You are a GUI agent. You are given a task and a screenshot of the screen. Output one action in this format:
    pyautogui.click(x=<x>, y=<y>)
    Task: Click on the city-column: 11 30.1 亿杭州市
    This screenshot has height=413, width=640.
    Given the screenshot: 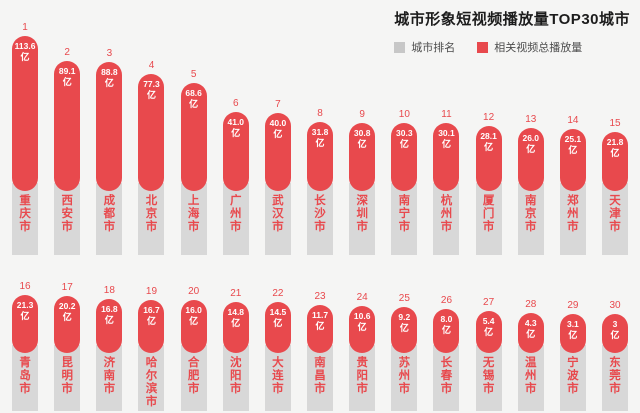 What is the action you would take?
    pyautogui.click(x=446, y=181)
    